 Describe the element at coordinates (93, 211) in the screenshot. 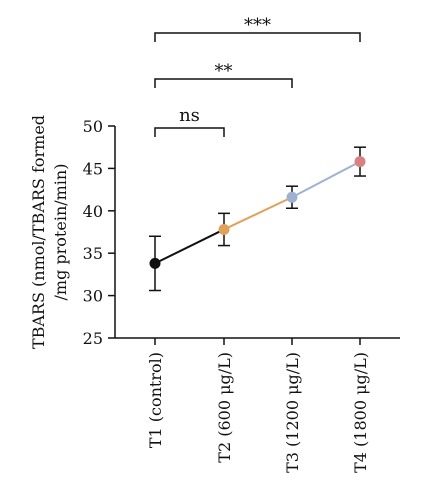

I see `y-tick-label: 40` at that location.